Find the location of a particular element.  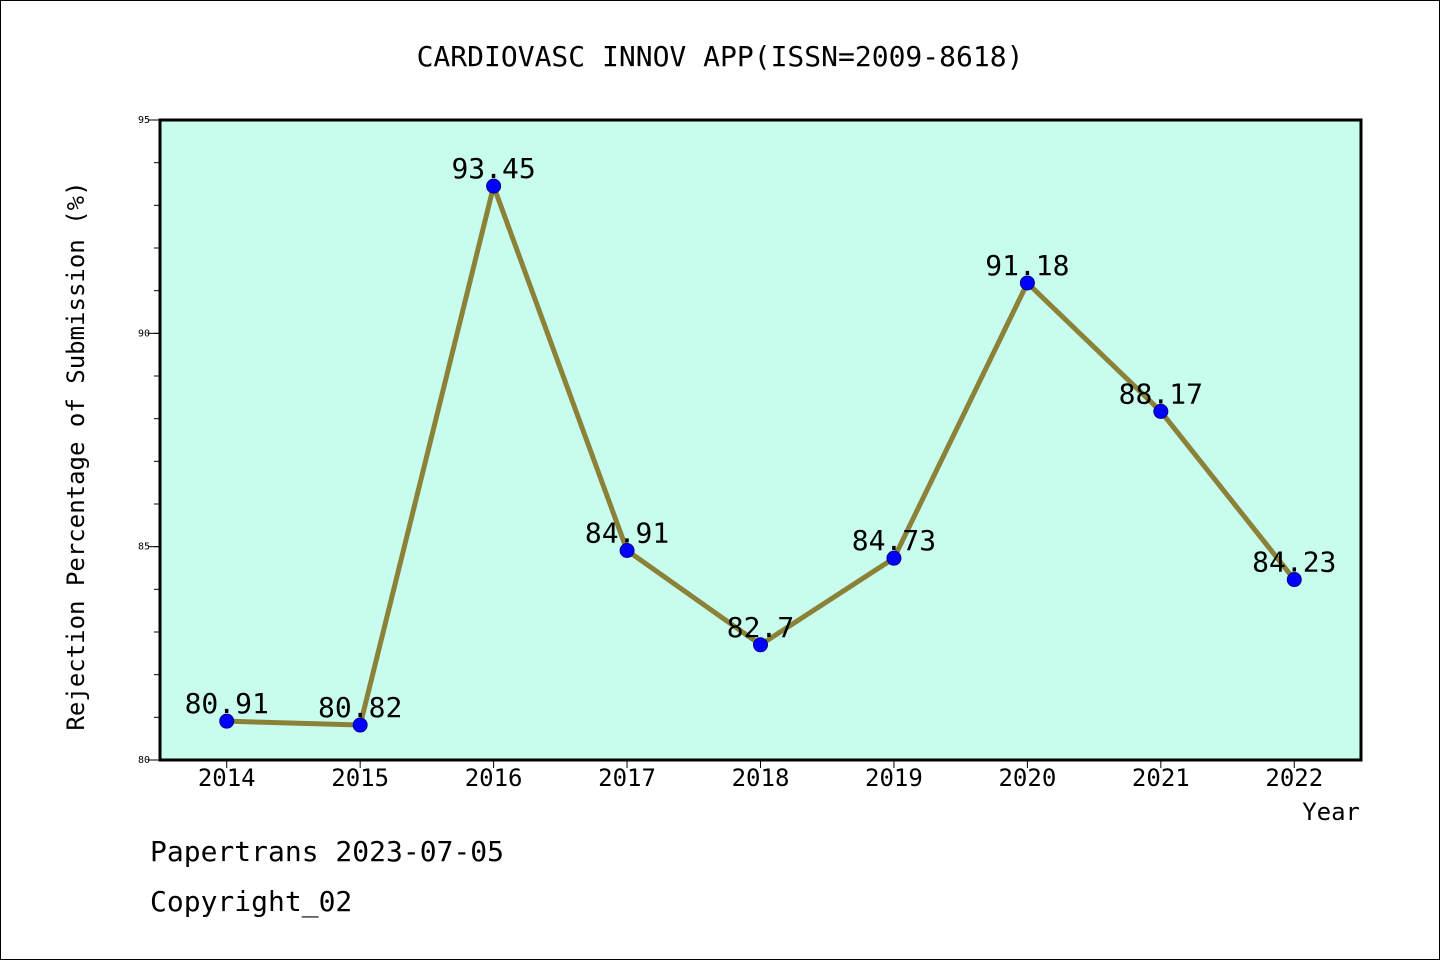

y-tick-label: 80 is located at coordinates (144, 760).